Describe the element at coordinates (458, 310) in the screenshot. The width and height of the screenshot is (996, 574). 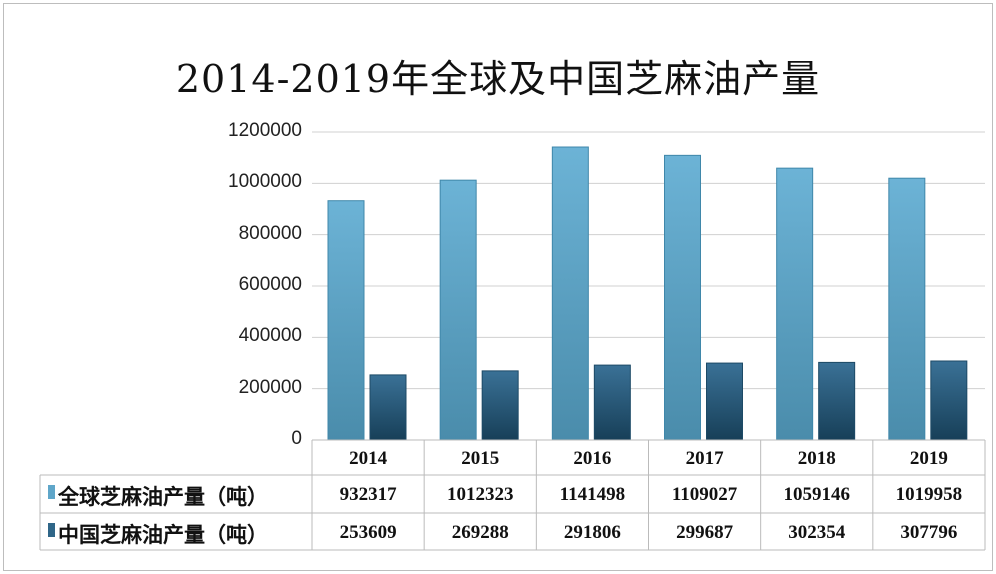
I see `bar-global-2015` at that location.